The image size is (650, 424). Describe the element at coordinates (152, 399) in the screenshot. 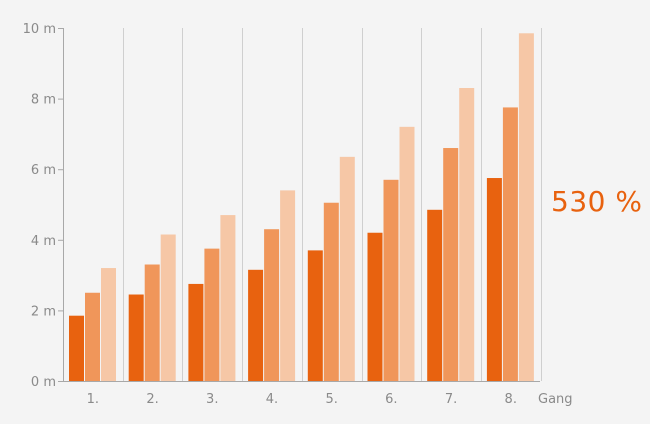

I see `x-tick-label: 2.` at that location.